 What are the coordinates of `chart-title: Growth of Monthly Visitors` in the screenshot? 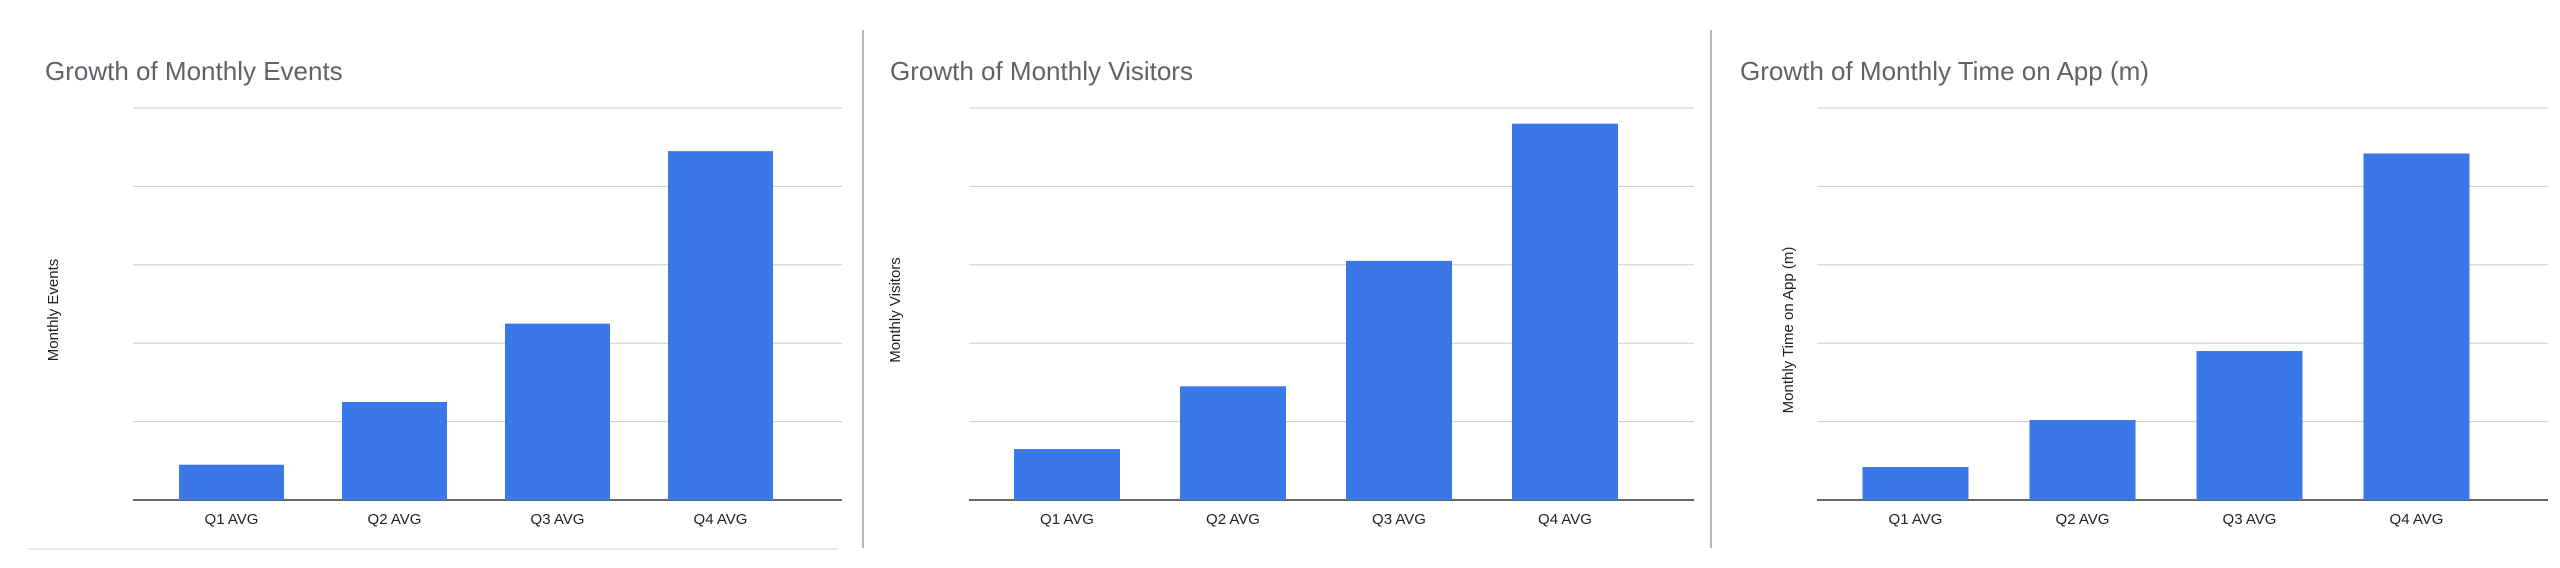 It's located at (1041, 71).